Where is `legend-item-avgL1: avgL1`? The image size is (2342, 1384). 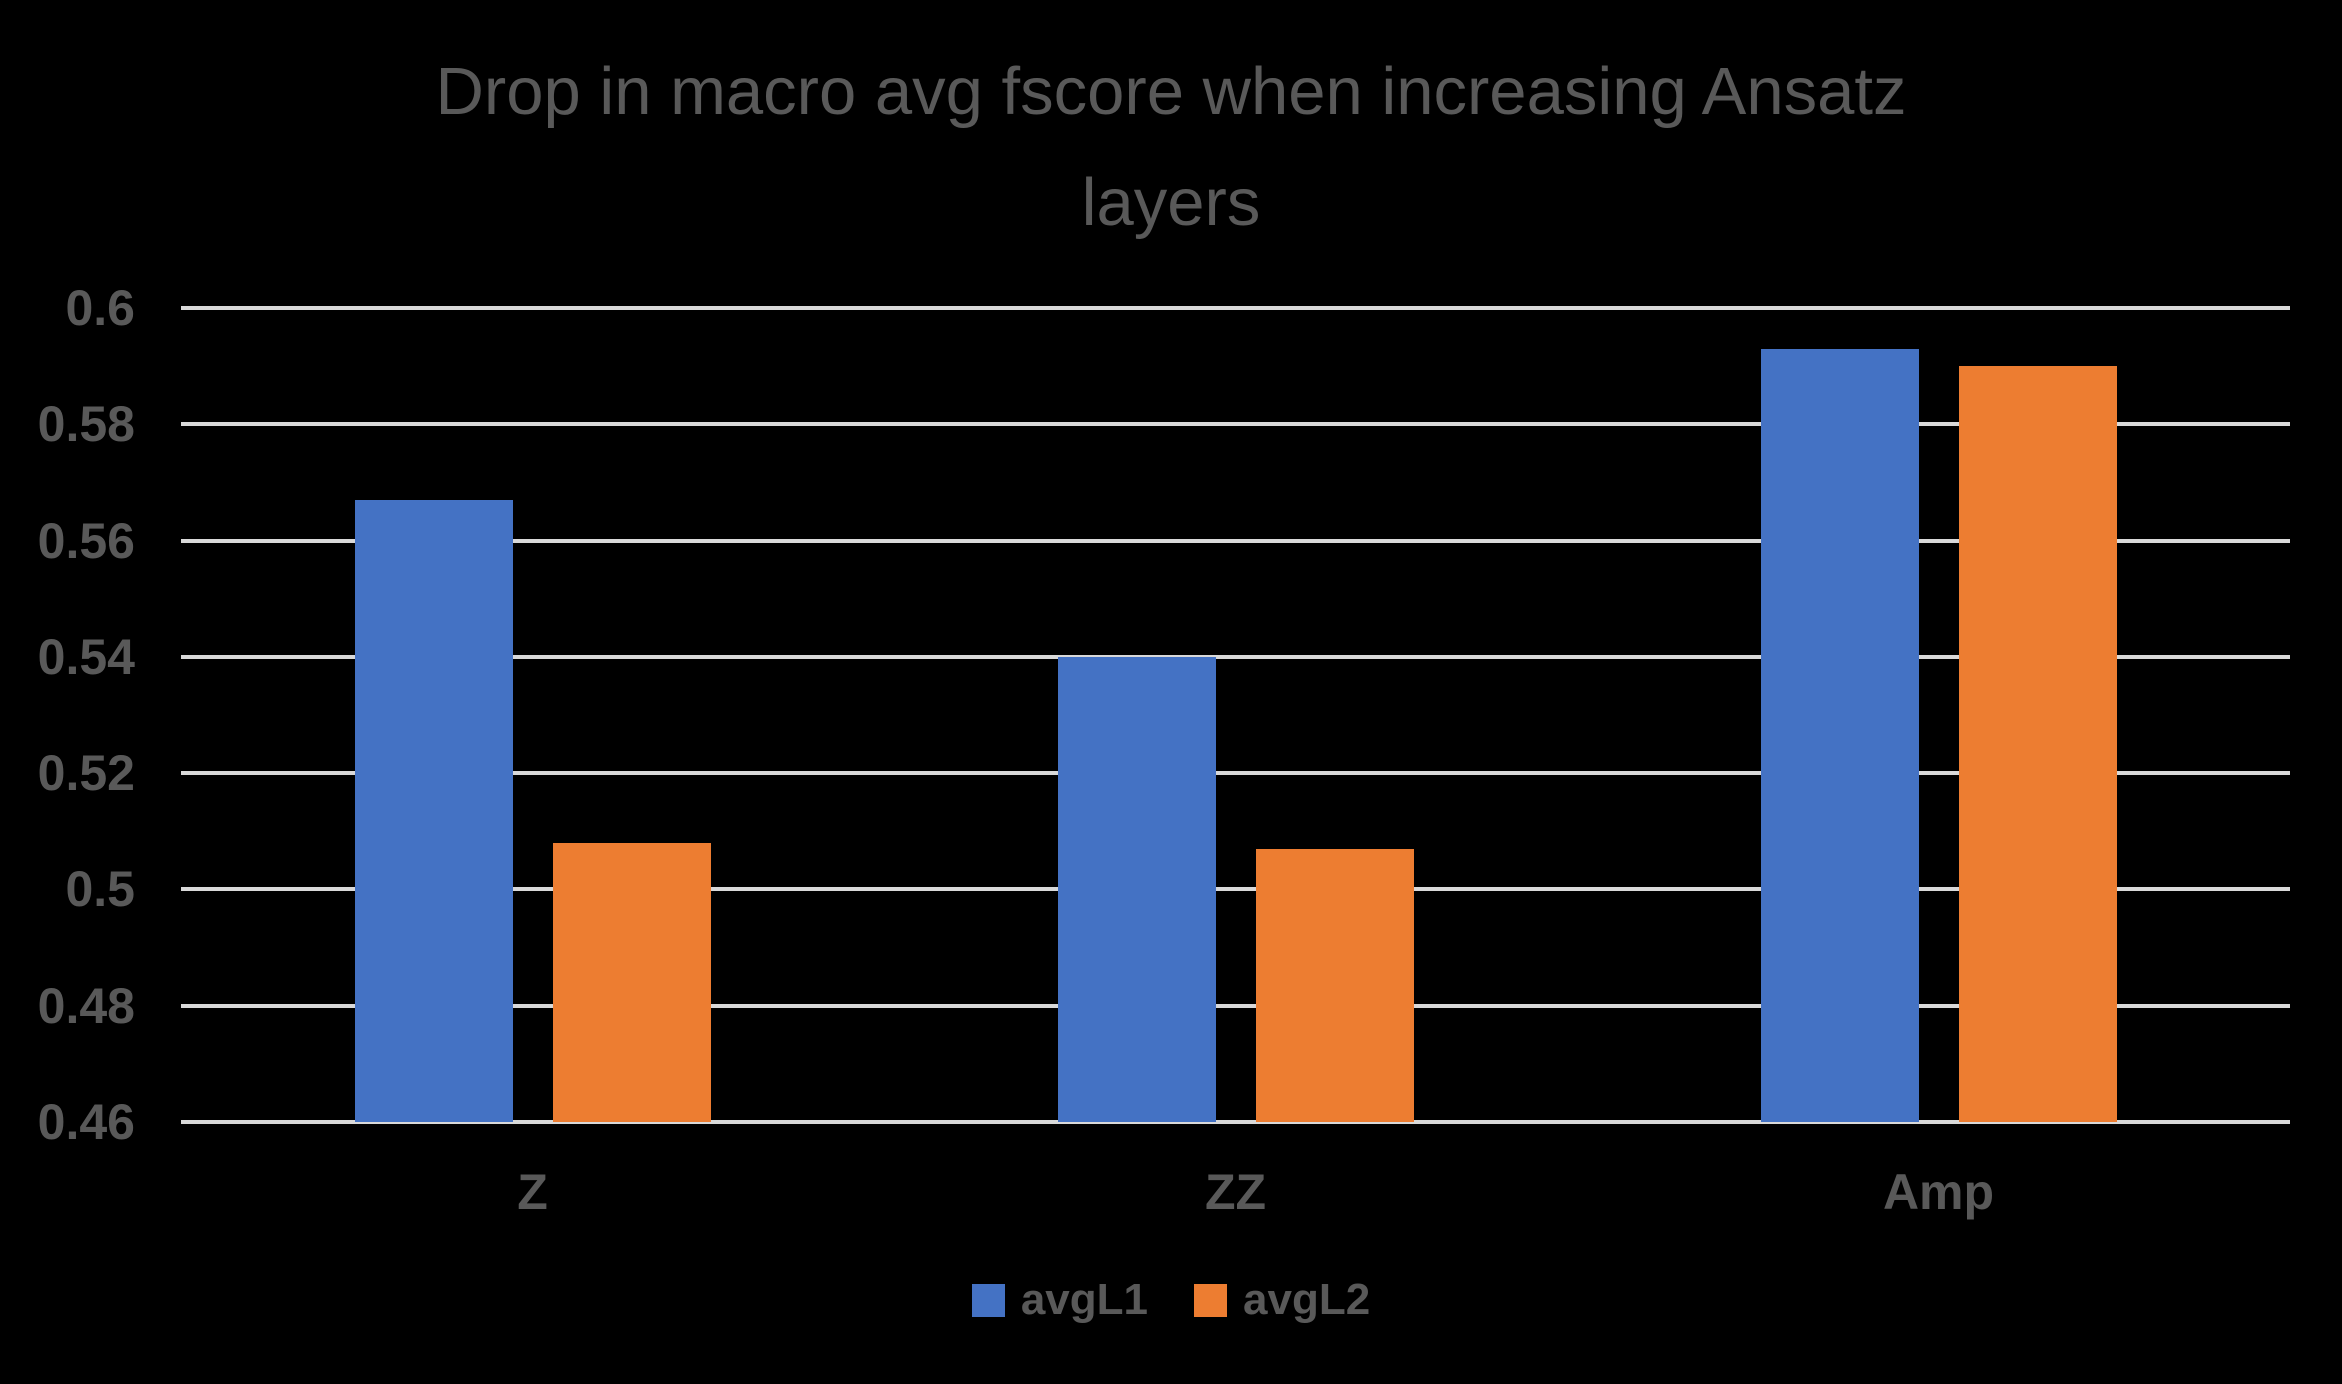
legend-item-avgL1: avgL1 is located at coordinates (1059, 1299).